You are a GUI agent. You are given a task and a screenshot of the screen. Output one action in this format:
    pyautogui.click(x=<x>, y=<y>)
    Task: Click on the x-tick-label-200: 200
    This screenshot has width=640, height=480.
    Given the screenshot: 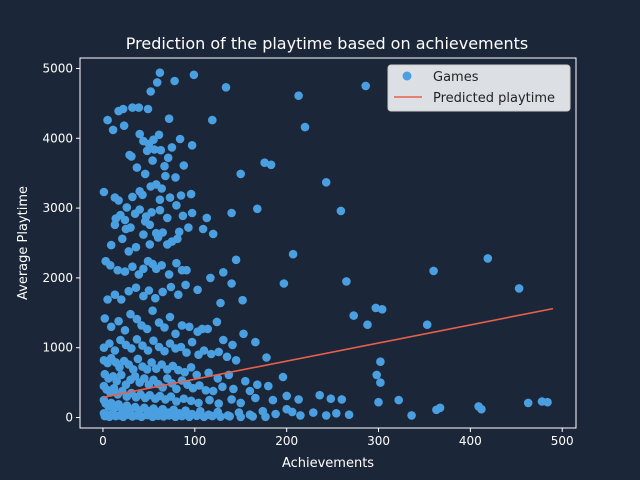 What is the action you would take?
    pyautogui.click(x=286, y=441)
    